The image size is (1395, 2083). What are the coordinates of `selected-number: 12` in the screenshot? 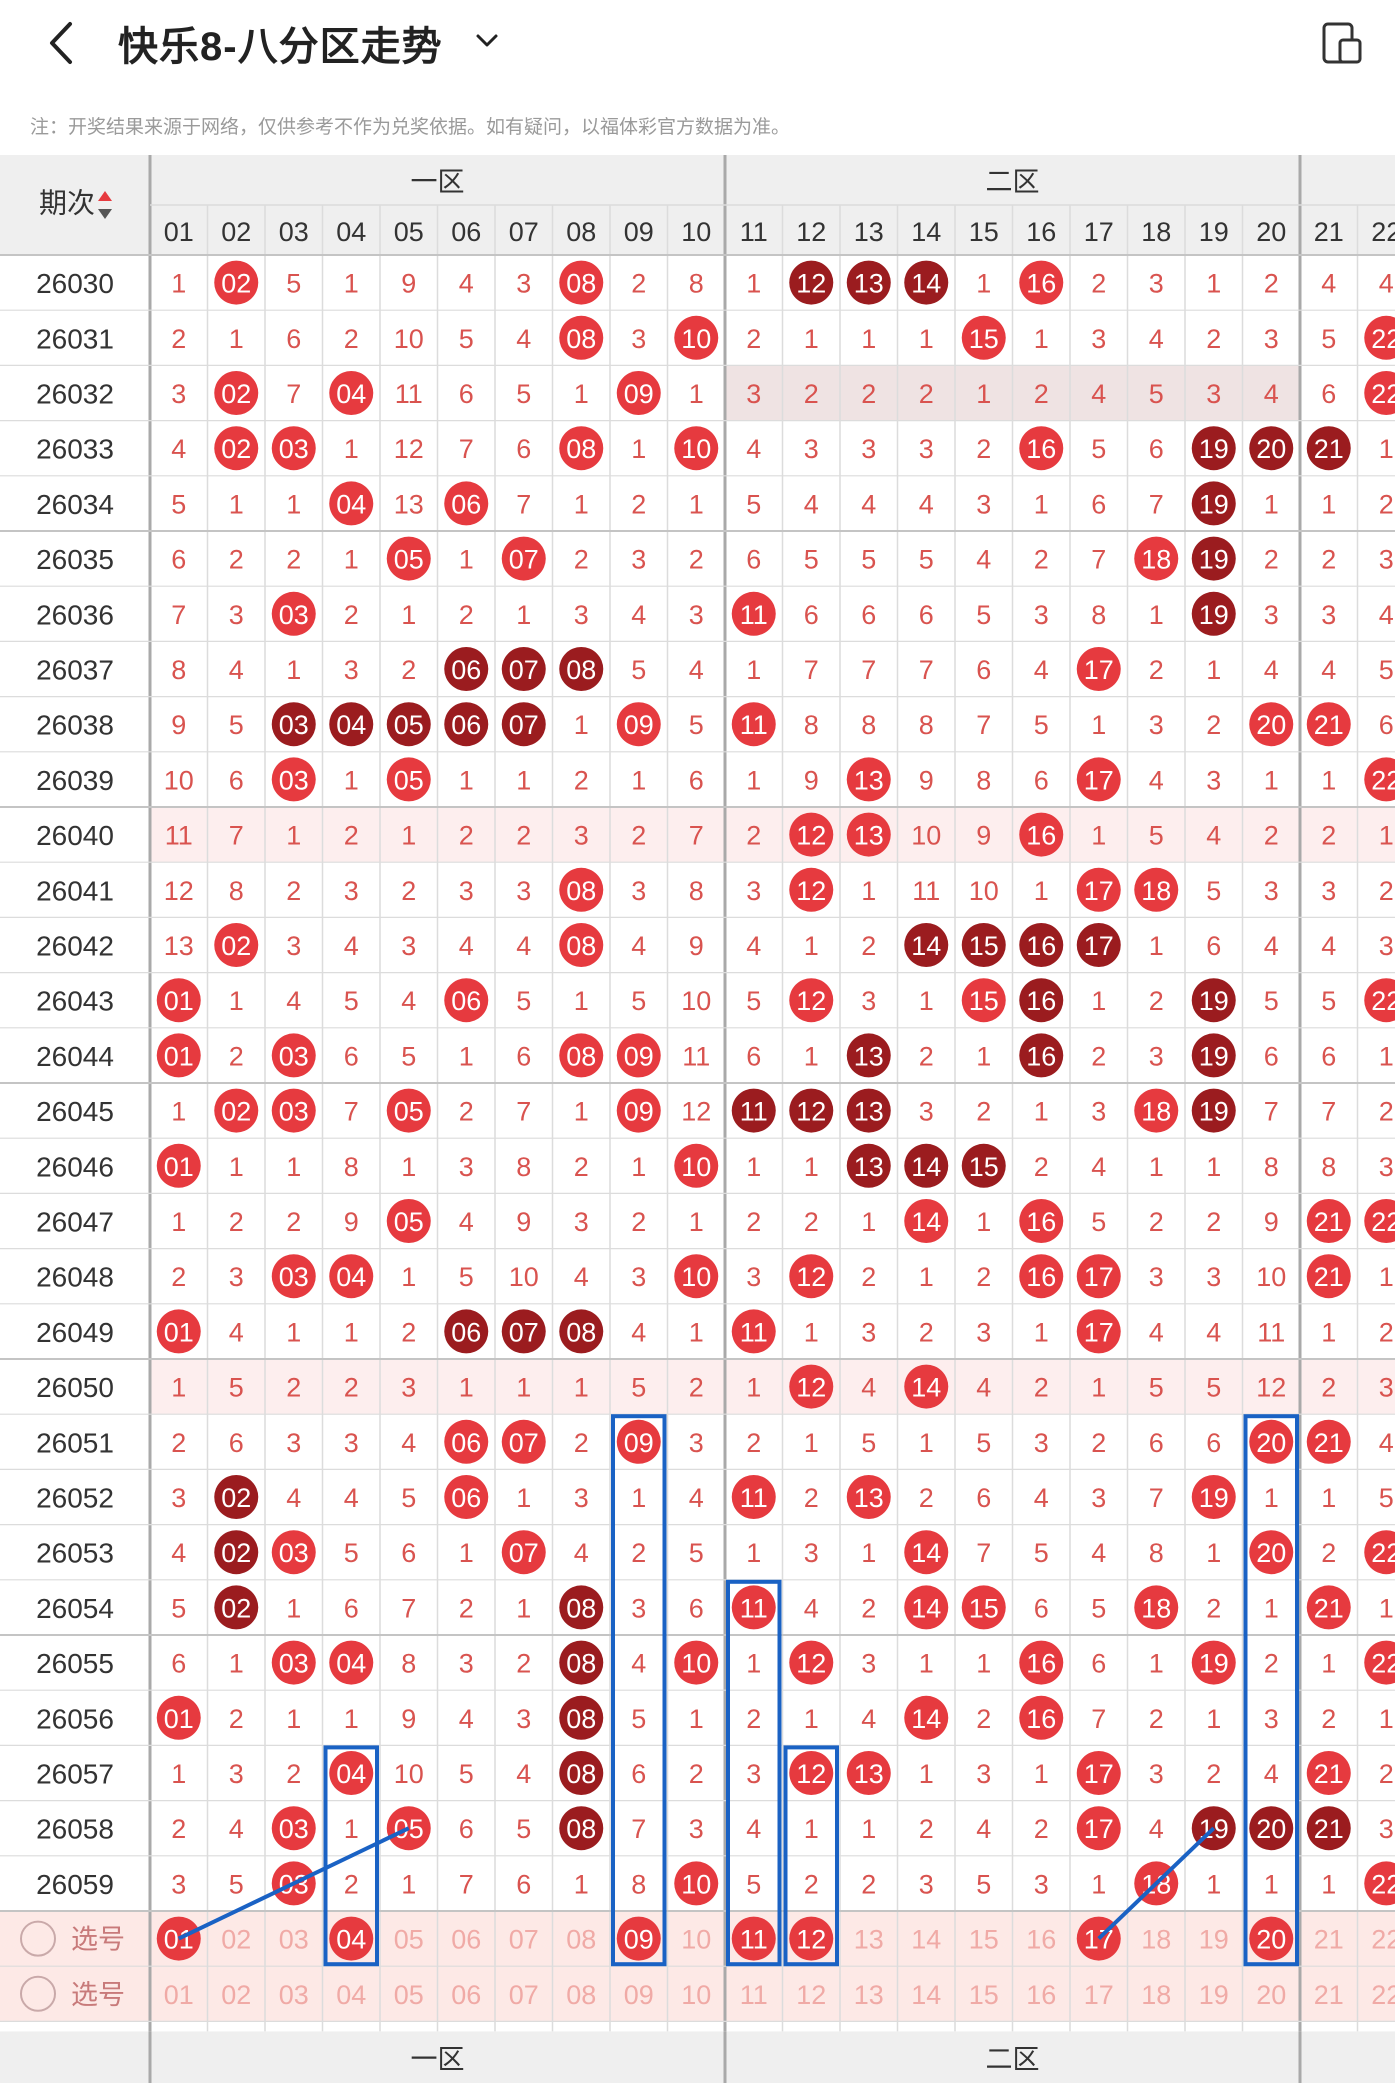 It's located at (811, 1940).